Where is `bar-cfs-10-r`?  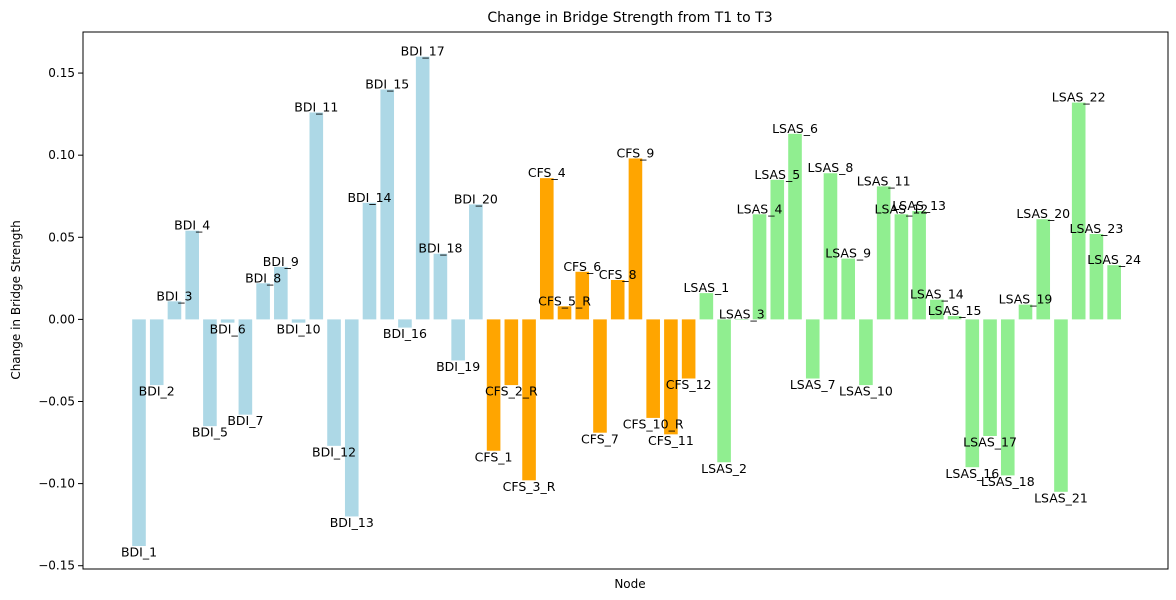
bar-cfs-10-r is located at coordinates (653, 368).